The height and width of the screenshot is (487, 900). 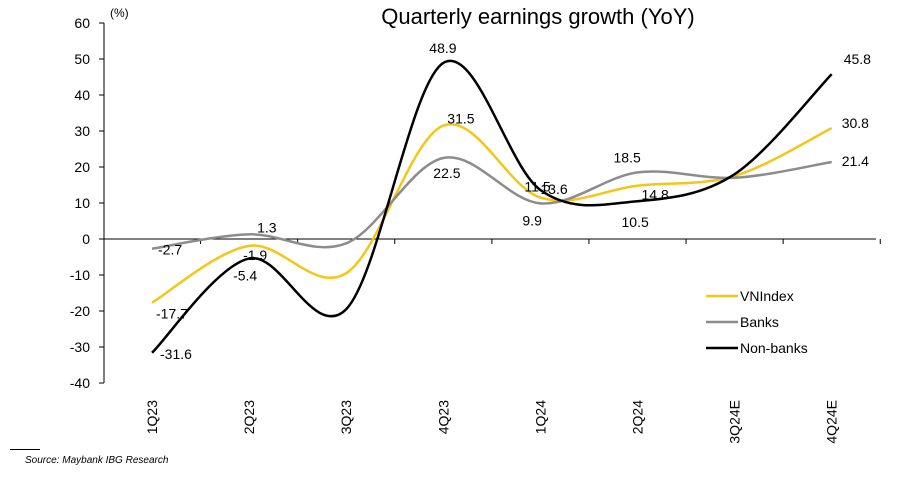 I want to click on chart-title: Quarterly earnings growth (YoY), so click(x=537, y=16).